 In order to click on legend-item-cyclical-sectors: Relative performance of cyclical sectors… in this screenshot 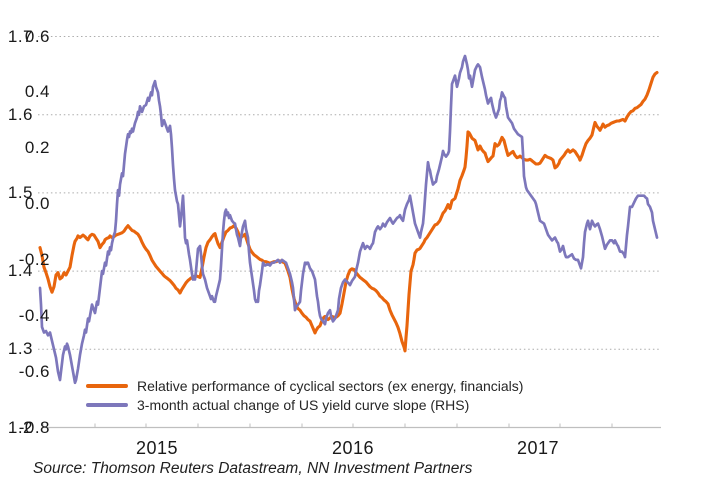, I will do `click(304, 386)`.